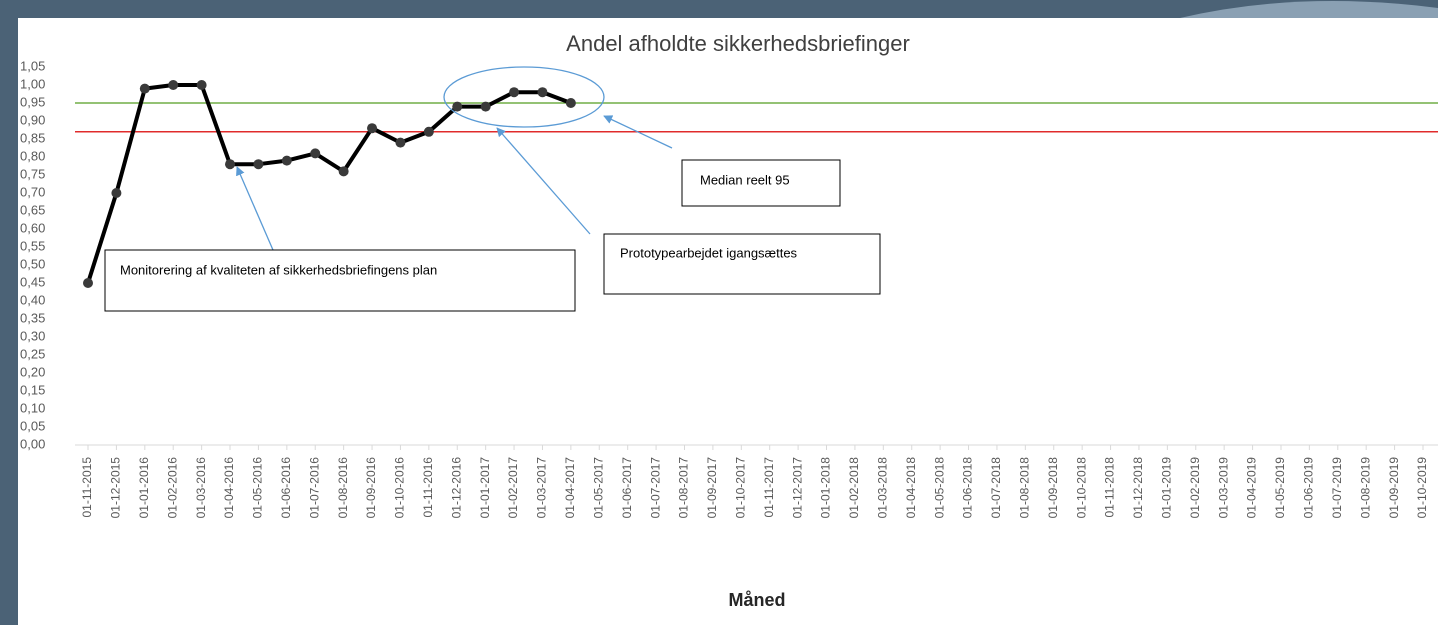 This screenshot has width=1438, height=625. What do you see at coordinates (32, 389) in the screenshot?
I see `y-tick-label: 0,15` at bounding box center [32, 389].